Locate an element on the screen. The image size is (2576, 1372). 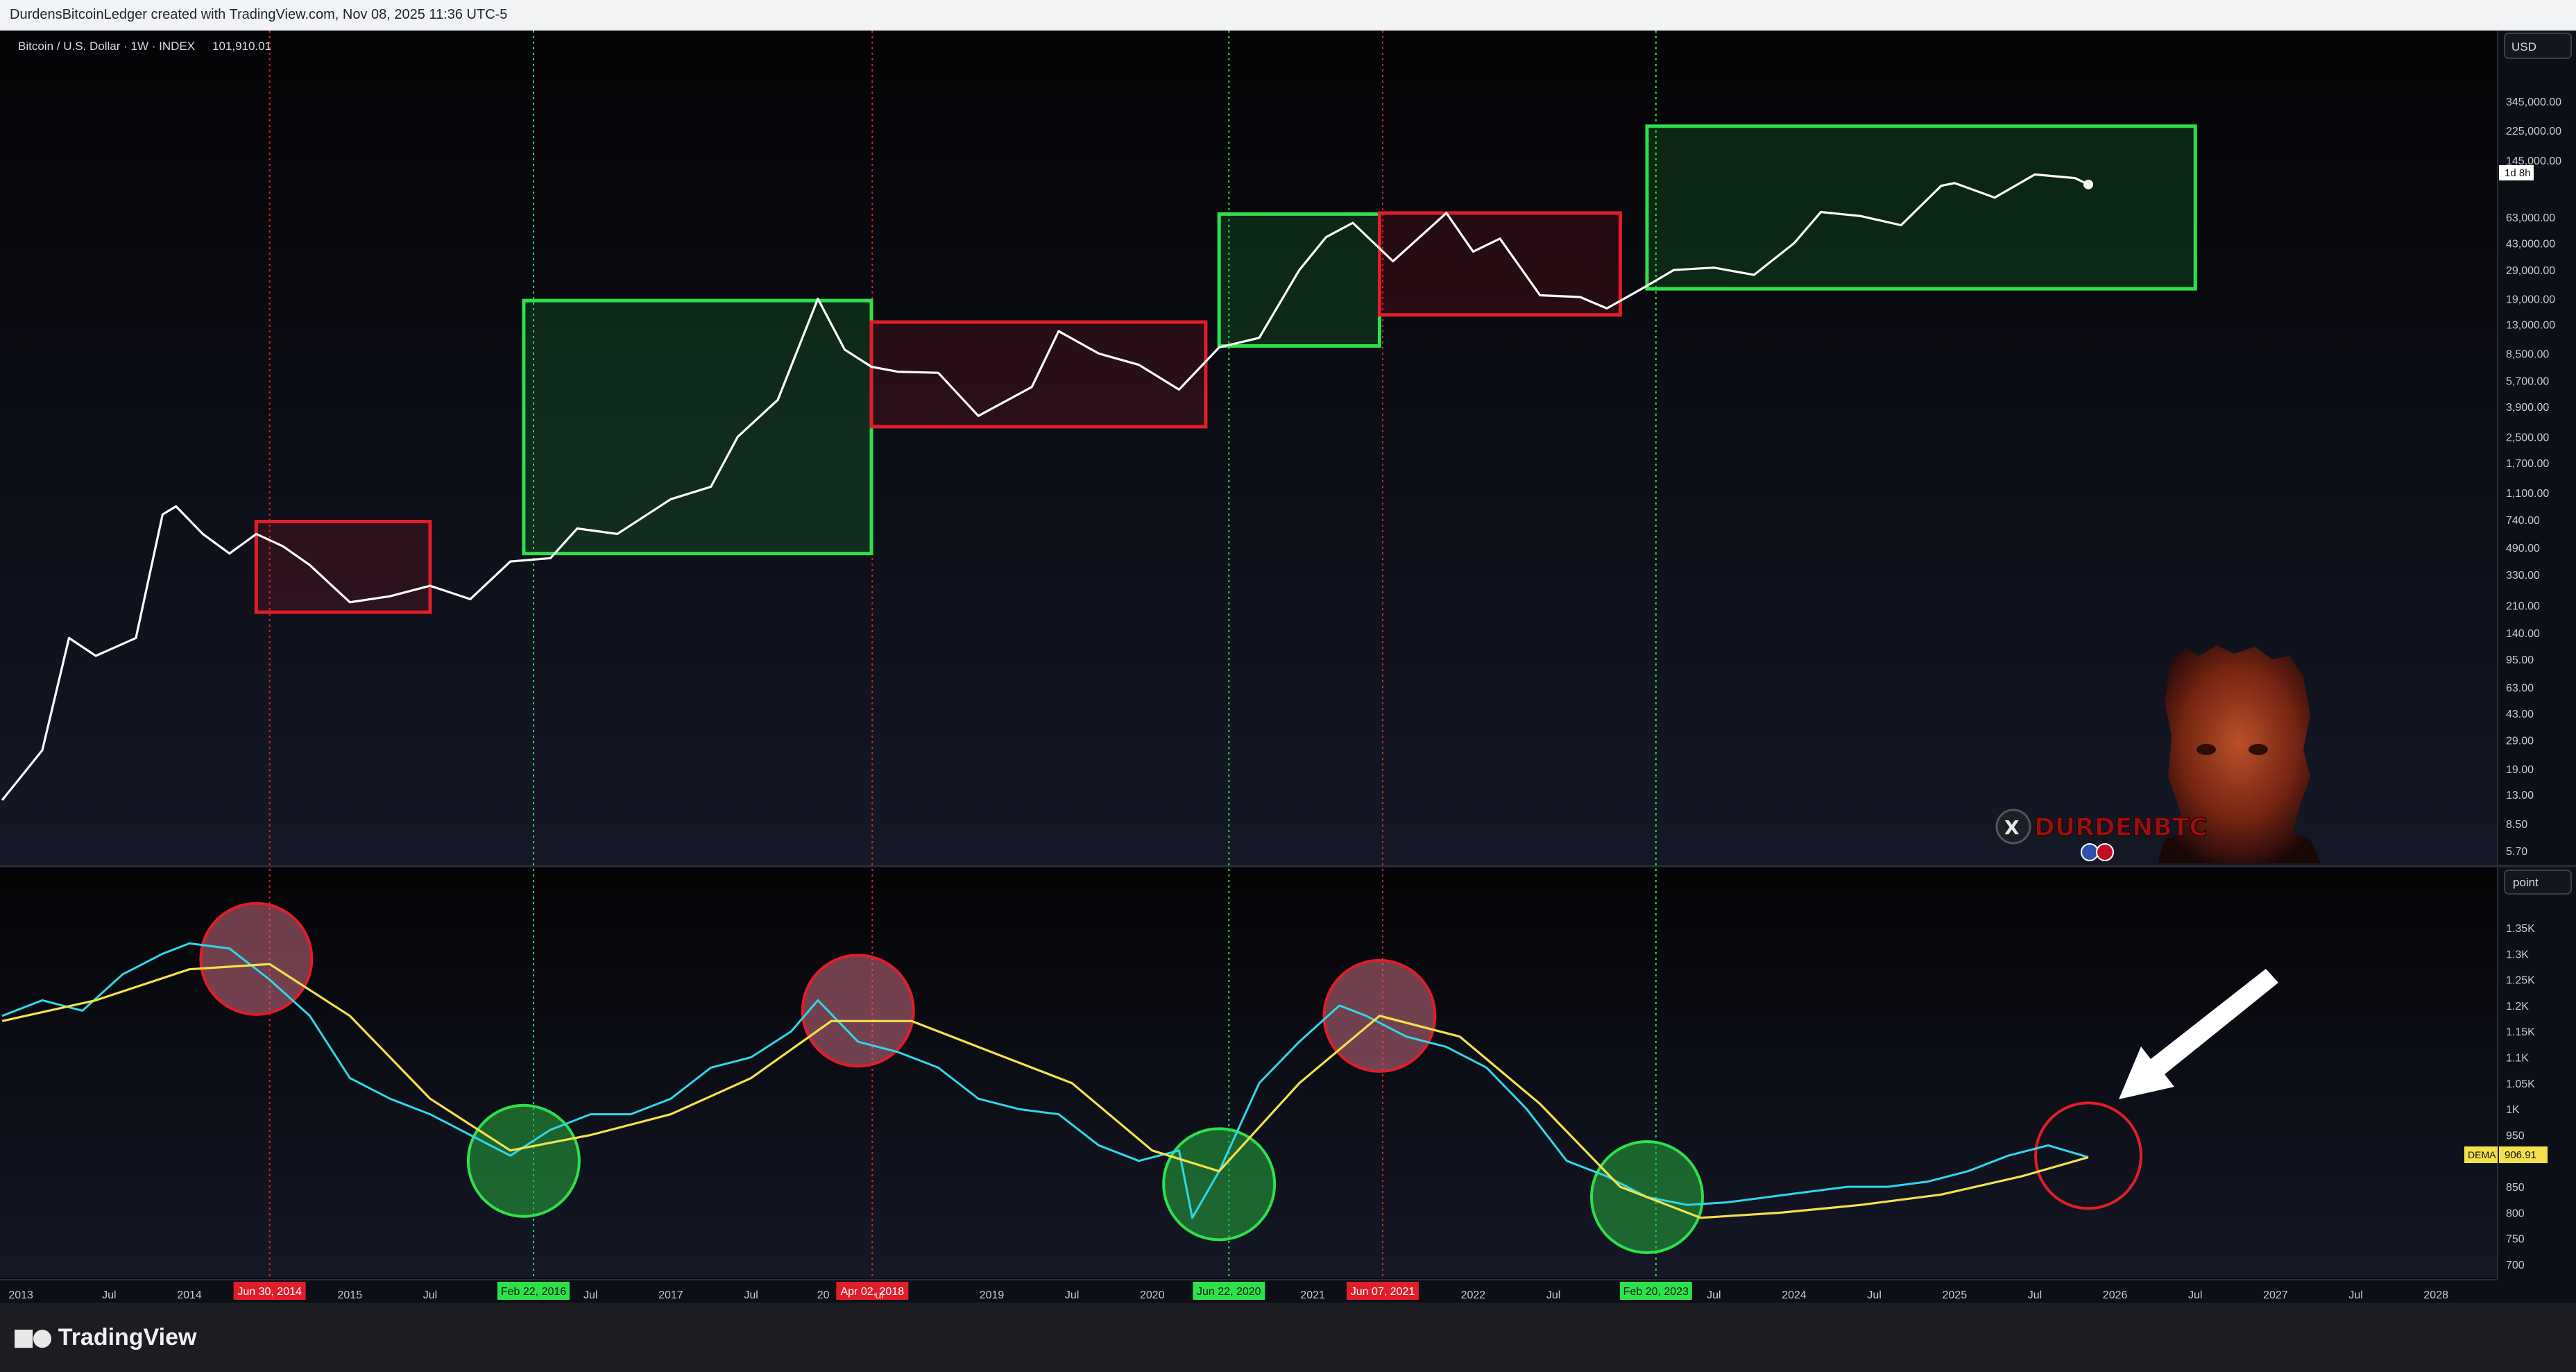
dema-value-badge: DEMA 906.91 is located at coordinates (2506, 1154).